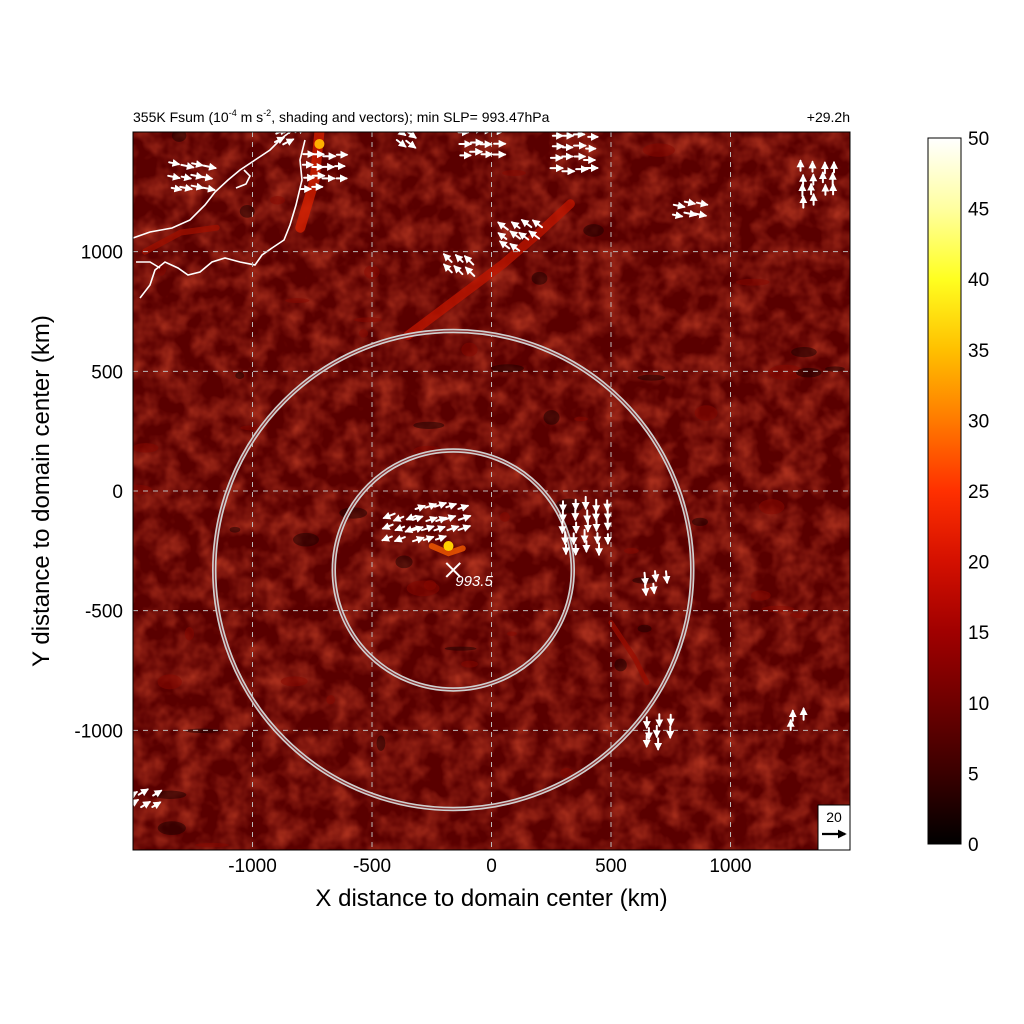  Describe the element at coordinates (252, 866) in the screenshot. I see `x-tick-label: -1000` at that location.